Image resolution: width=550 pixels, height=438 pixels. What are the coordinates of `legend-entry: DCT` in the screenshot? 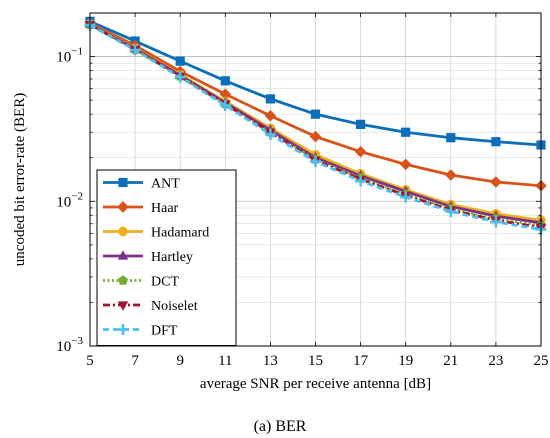 It's located at (141, 282).